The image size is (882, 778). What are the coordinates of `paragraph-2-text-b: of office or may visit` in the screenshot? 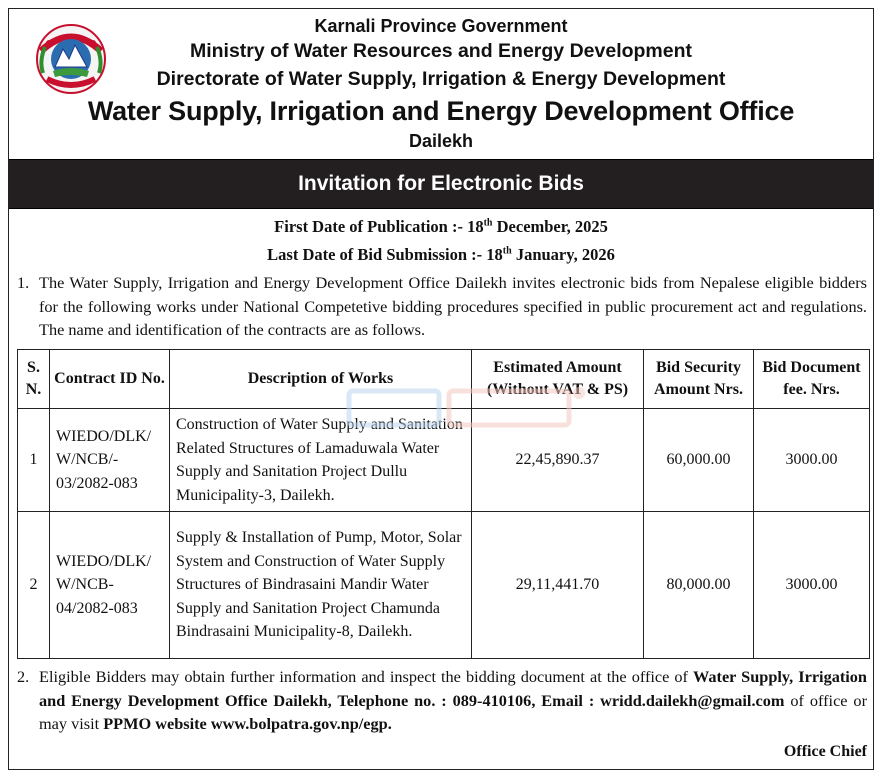 It's located at (453, 712).